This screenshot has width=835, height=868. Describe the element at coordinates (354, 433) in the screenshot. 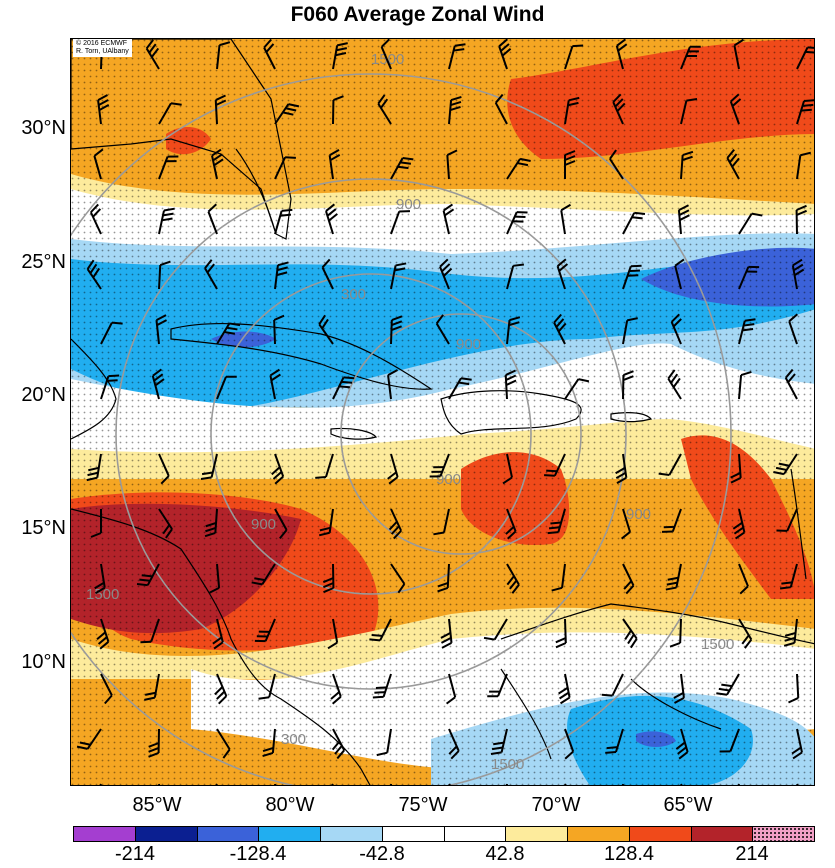

I see `jamaica` at that location.